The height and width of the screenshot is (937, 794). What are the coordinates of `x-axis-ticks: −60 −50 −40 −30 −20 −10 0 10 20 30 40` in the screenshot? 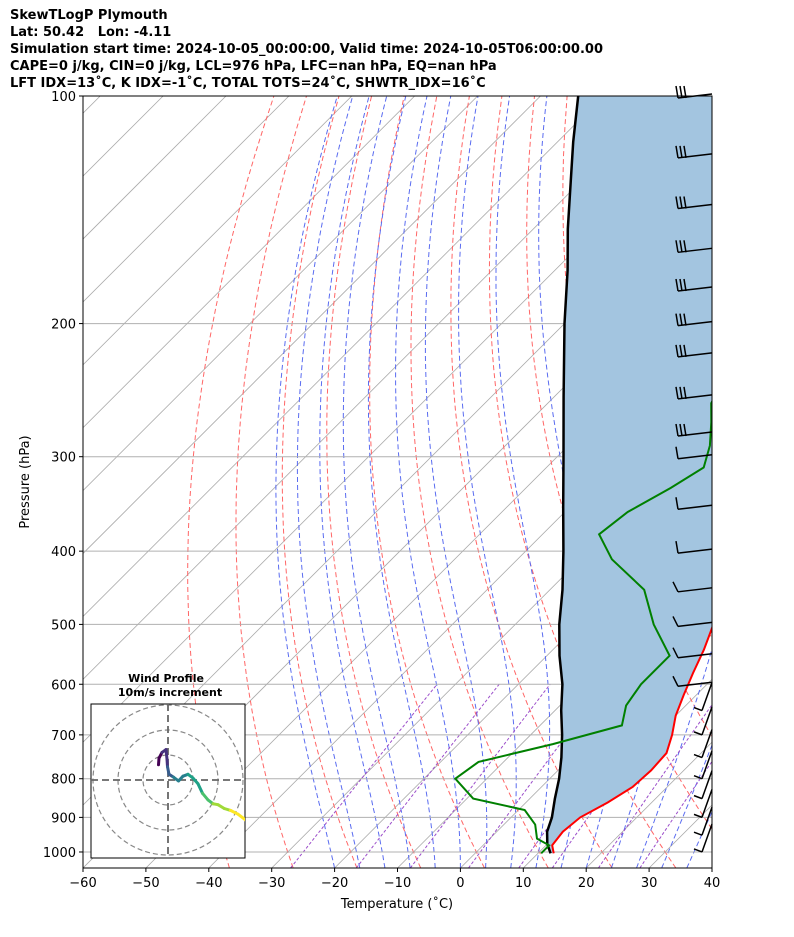 It's located at (394, 879).